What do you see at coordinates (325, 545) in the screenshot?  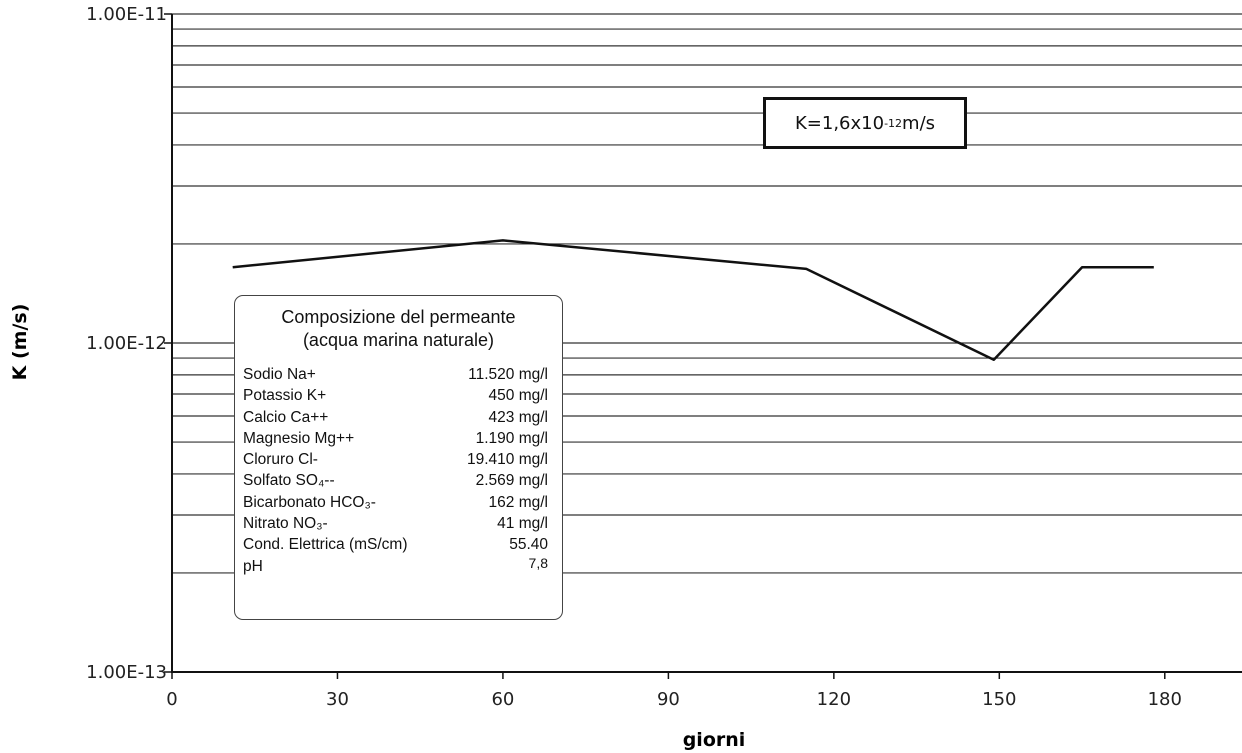 I see `composition-row-label: Cond. Elettrica (mS/cm)` at bounding box center [325, 545].